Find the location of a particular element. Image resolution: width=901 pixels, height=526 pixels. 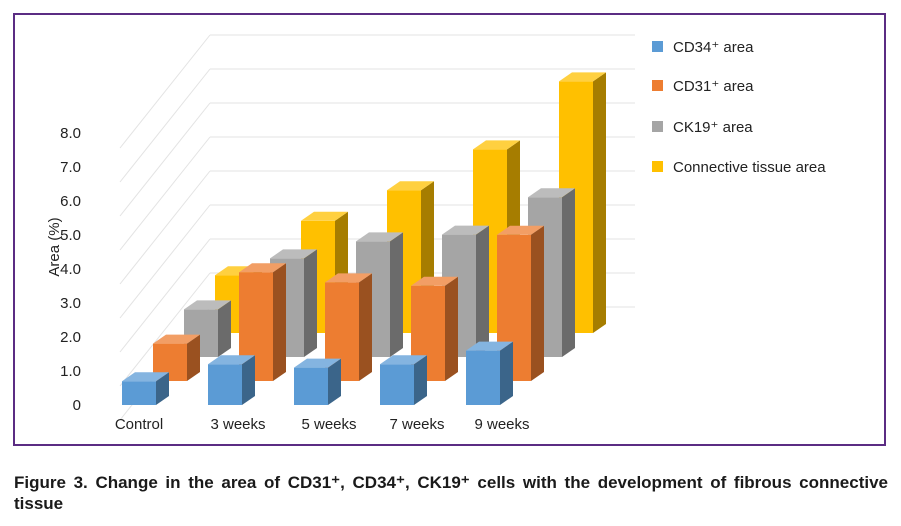

x-tick-label: Control is located at coordinates (139, 424).